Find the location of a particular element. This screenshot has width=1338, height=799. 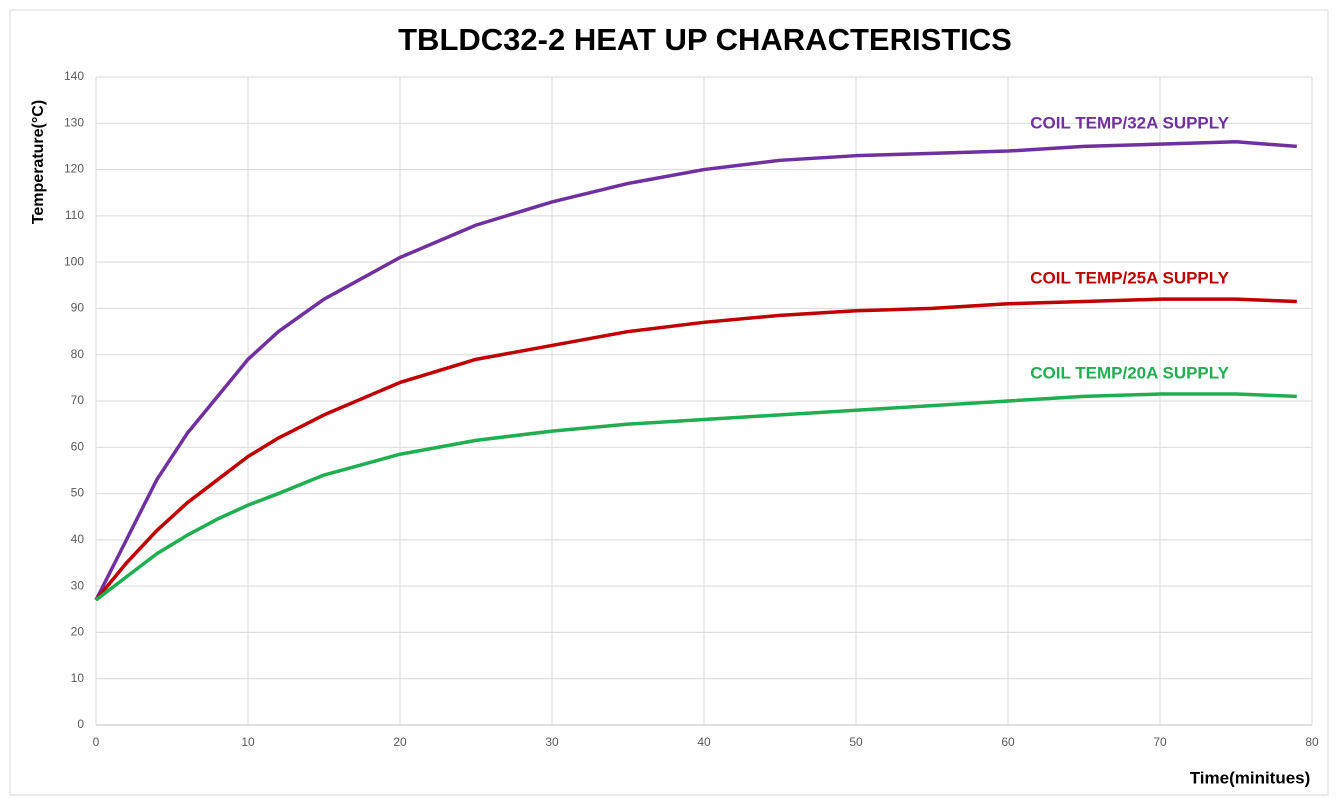

x-tick-label: 50 is located at coordinates (856, 742).